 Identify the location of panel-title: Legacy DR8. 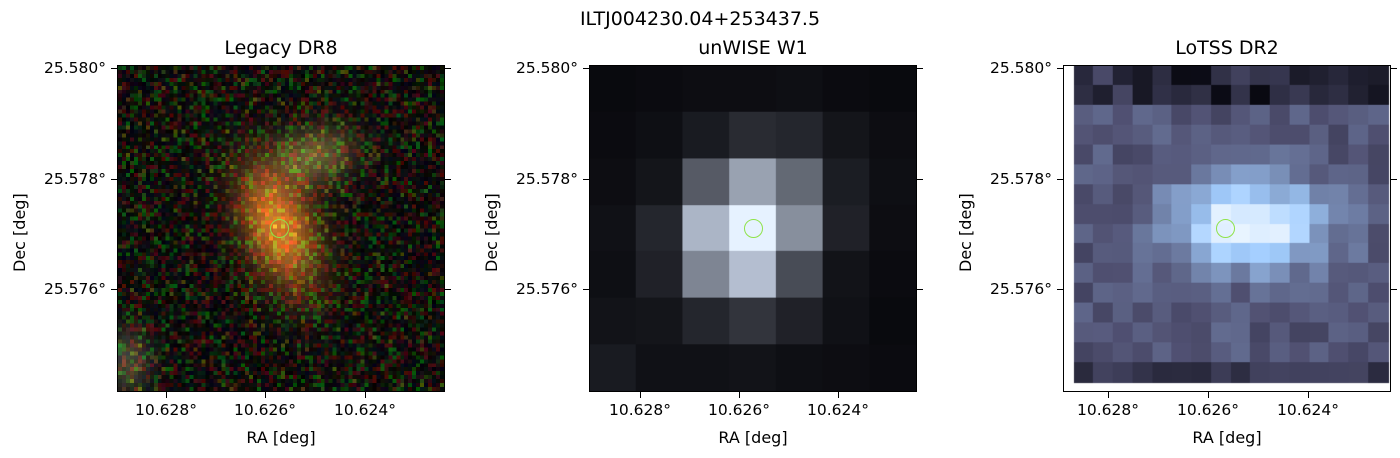
(281, 48).